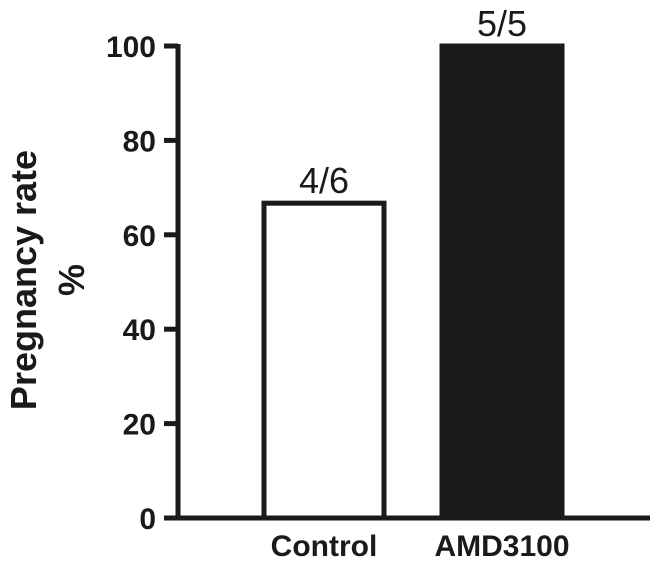 The height and width of the screenshot is (569, 650). What do you see at coordinates (139, 330) in the screenshot?
I see `y-tick-label-40: 40` at bounding box center [139, 330].